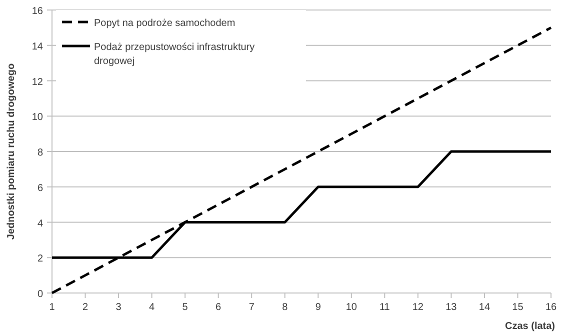 The image size is (570, 335). I want to click on x-tick-label: 12, so click(418, 307).